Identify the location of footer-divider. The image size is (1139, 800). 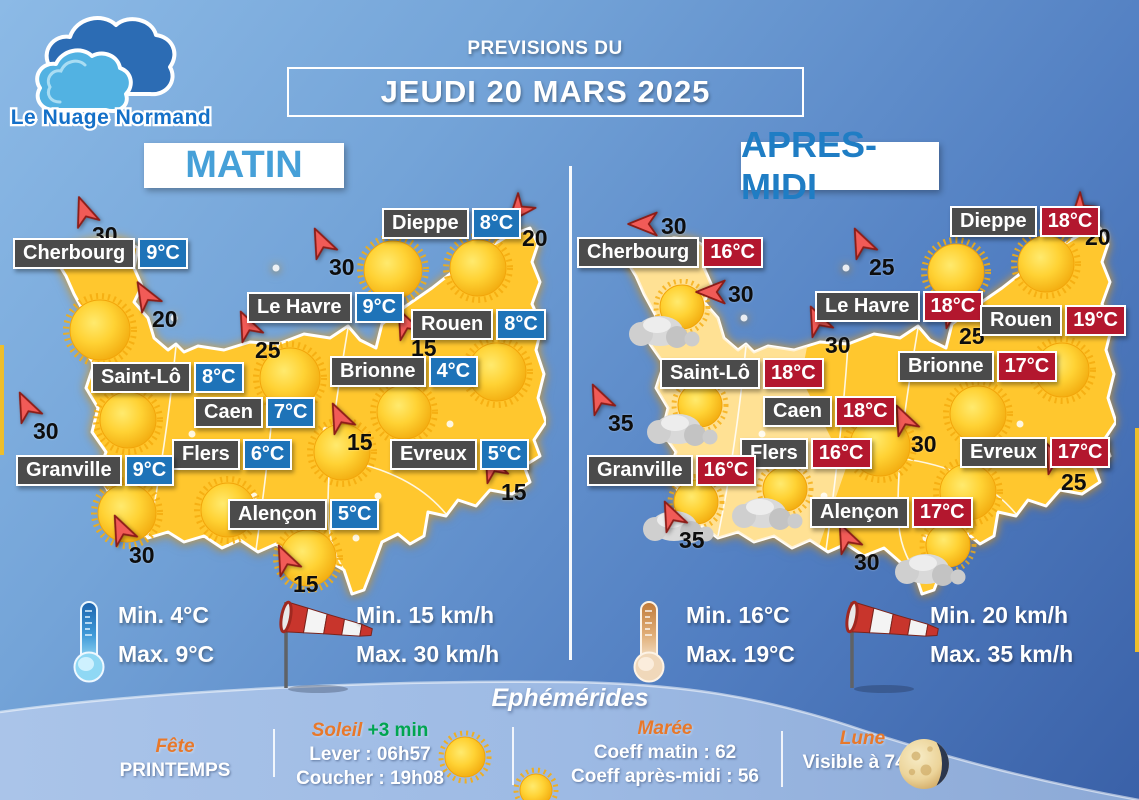
(274, 753).